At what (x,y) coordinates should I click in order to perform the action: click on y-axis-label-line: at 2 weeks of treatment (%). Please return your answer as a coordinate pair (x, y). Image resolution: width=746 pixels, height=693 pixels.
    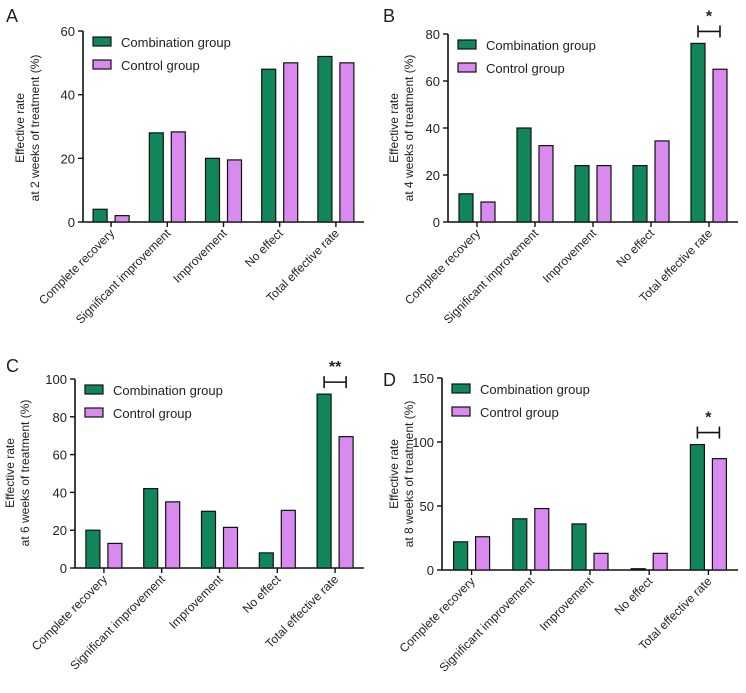
    Looking at the image, I should click on (35, 128).